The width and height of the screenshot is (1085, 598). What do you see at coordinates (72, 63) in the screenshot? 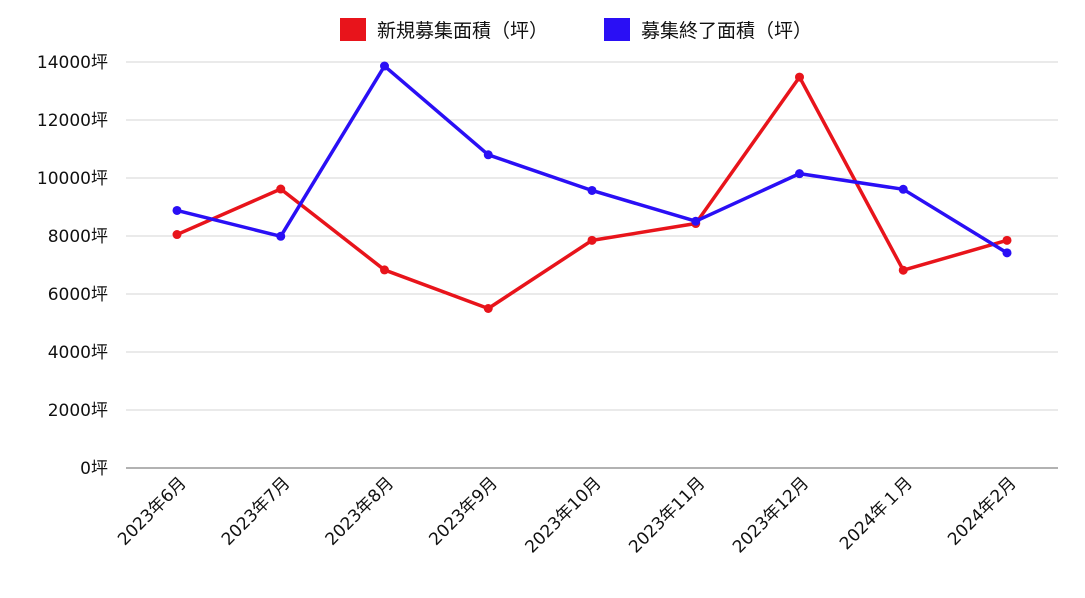
I see `y-tick-label: 14000坪` at bounding box center [72, 63].